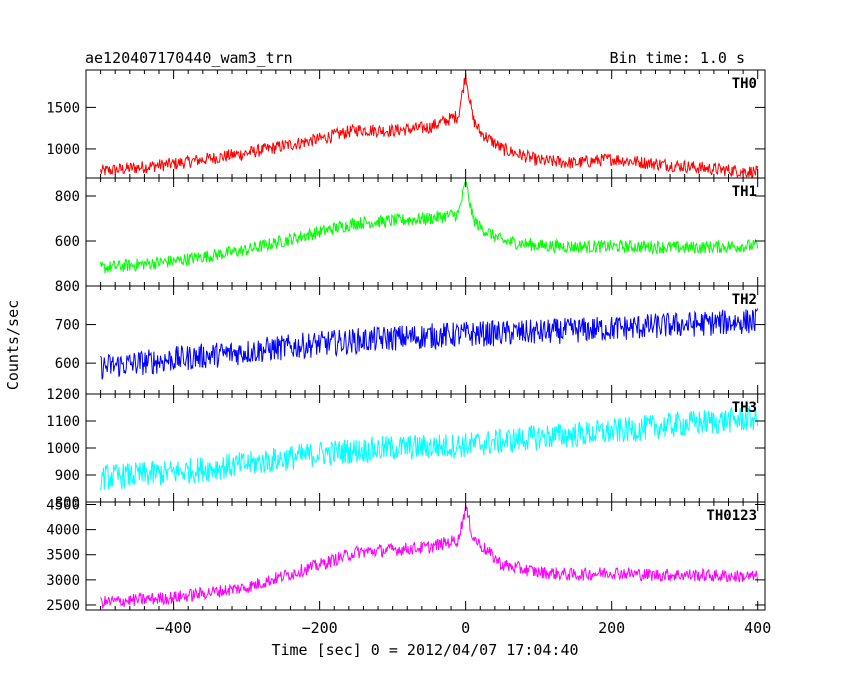 This screenshot has height=680, width=850. What do you see at coordinates (757, 628) in the screenshot?
I see `x-tick-label: 400` at bounding box center [757, 628].